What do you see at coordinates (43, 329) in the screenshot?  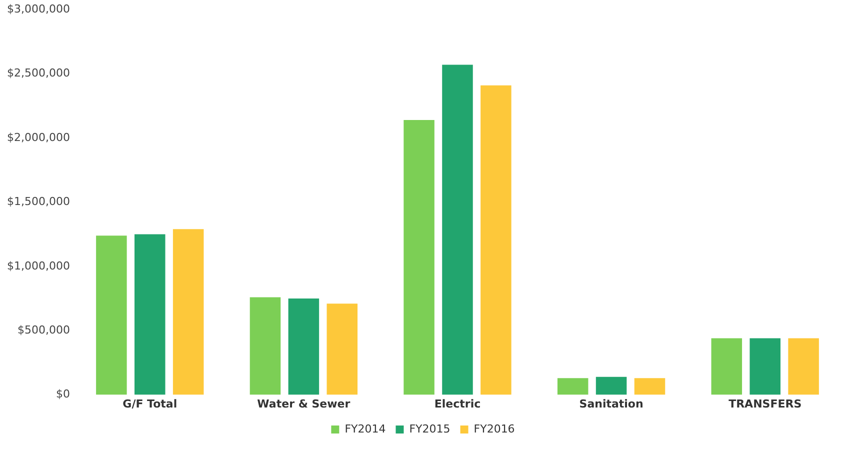 I see `y-tick-label: $500,000` at bounding box center [43, 329].